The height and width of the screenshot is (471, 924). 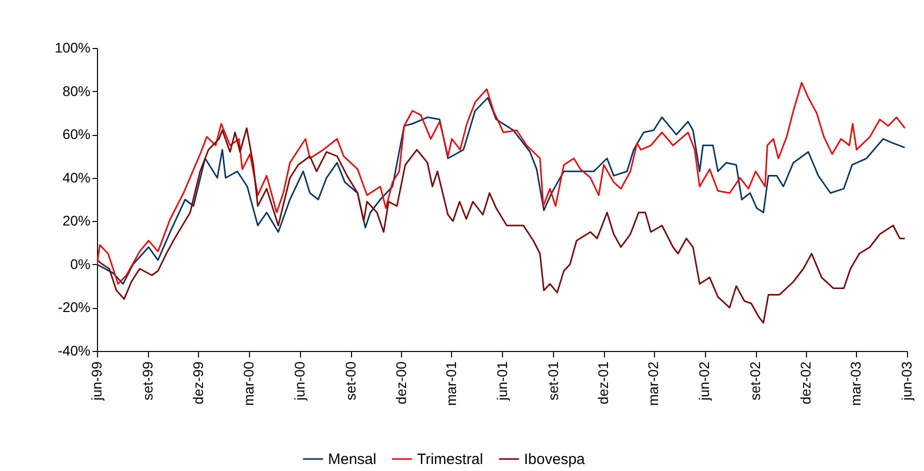 I want to click on y-tick-label: 20%, so click(x=76, y=220).